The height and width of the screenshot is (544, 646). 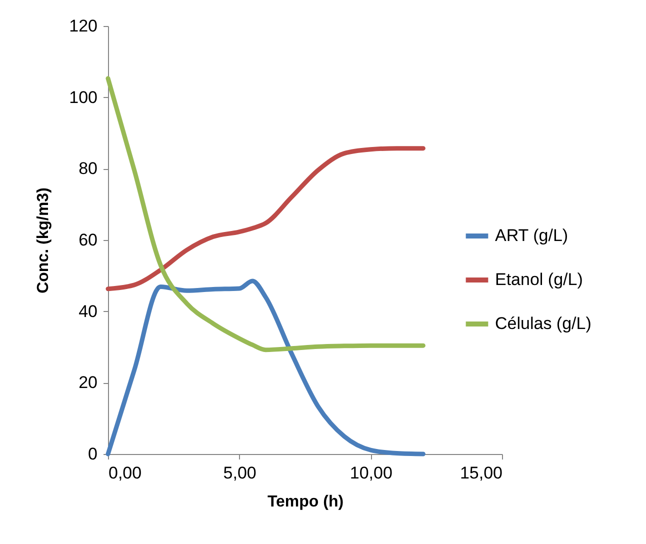 What do you see at coordinates (481, 473) in the screenshot?
I see `x-tick-label: 15,00` at bounding box center [481, 473].